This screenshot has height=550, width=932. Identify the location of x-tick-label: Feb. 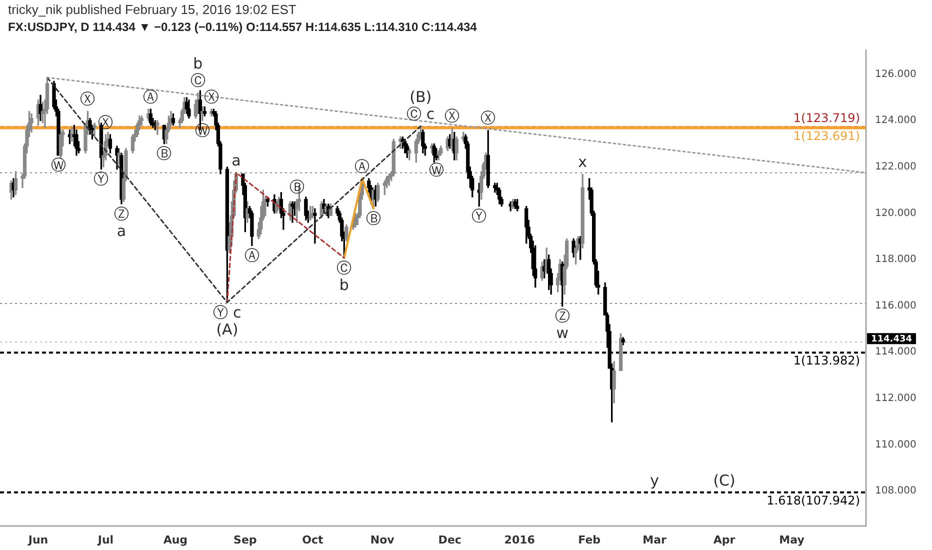
(589, 539).